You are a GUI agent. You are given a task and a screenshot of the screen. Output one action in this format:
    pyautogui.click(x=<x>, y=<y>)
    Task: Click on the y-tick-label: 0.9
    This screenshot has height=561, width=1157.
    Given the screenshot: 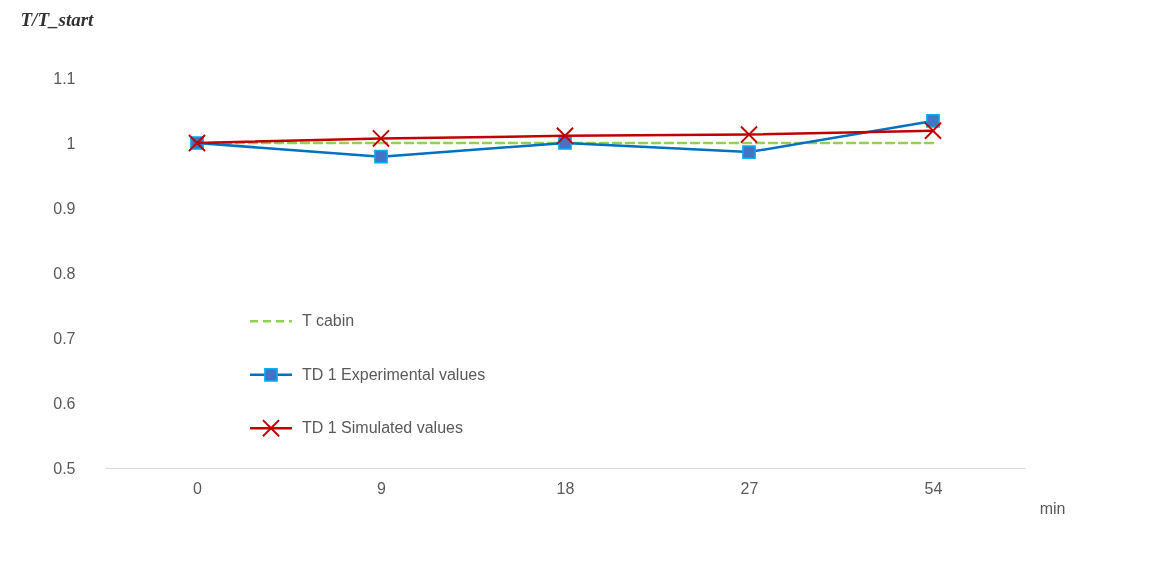 What is the action you would take?
    pyautogui.click(x=64, y=208)
    